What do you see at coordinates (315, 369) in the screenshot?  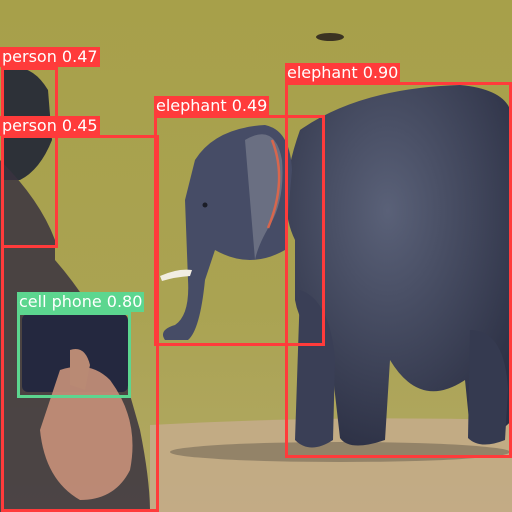 I see `elephant-front-leg` at bounding box center [315, 369].